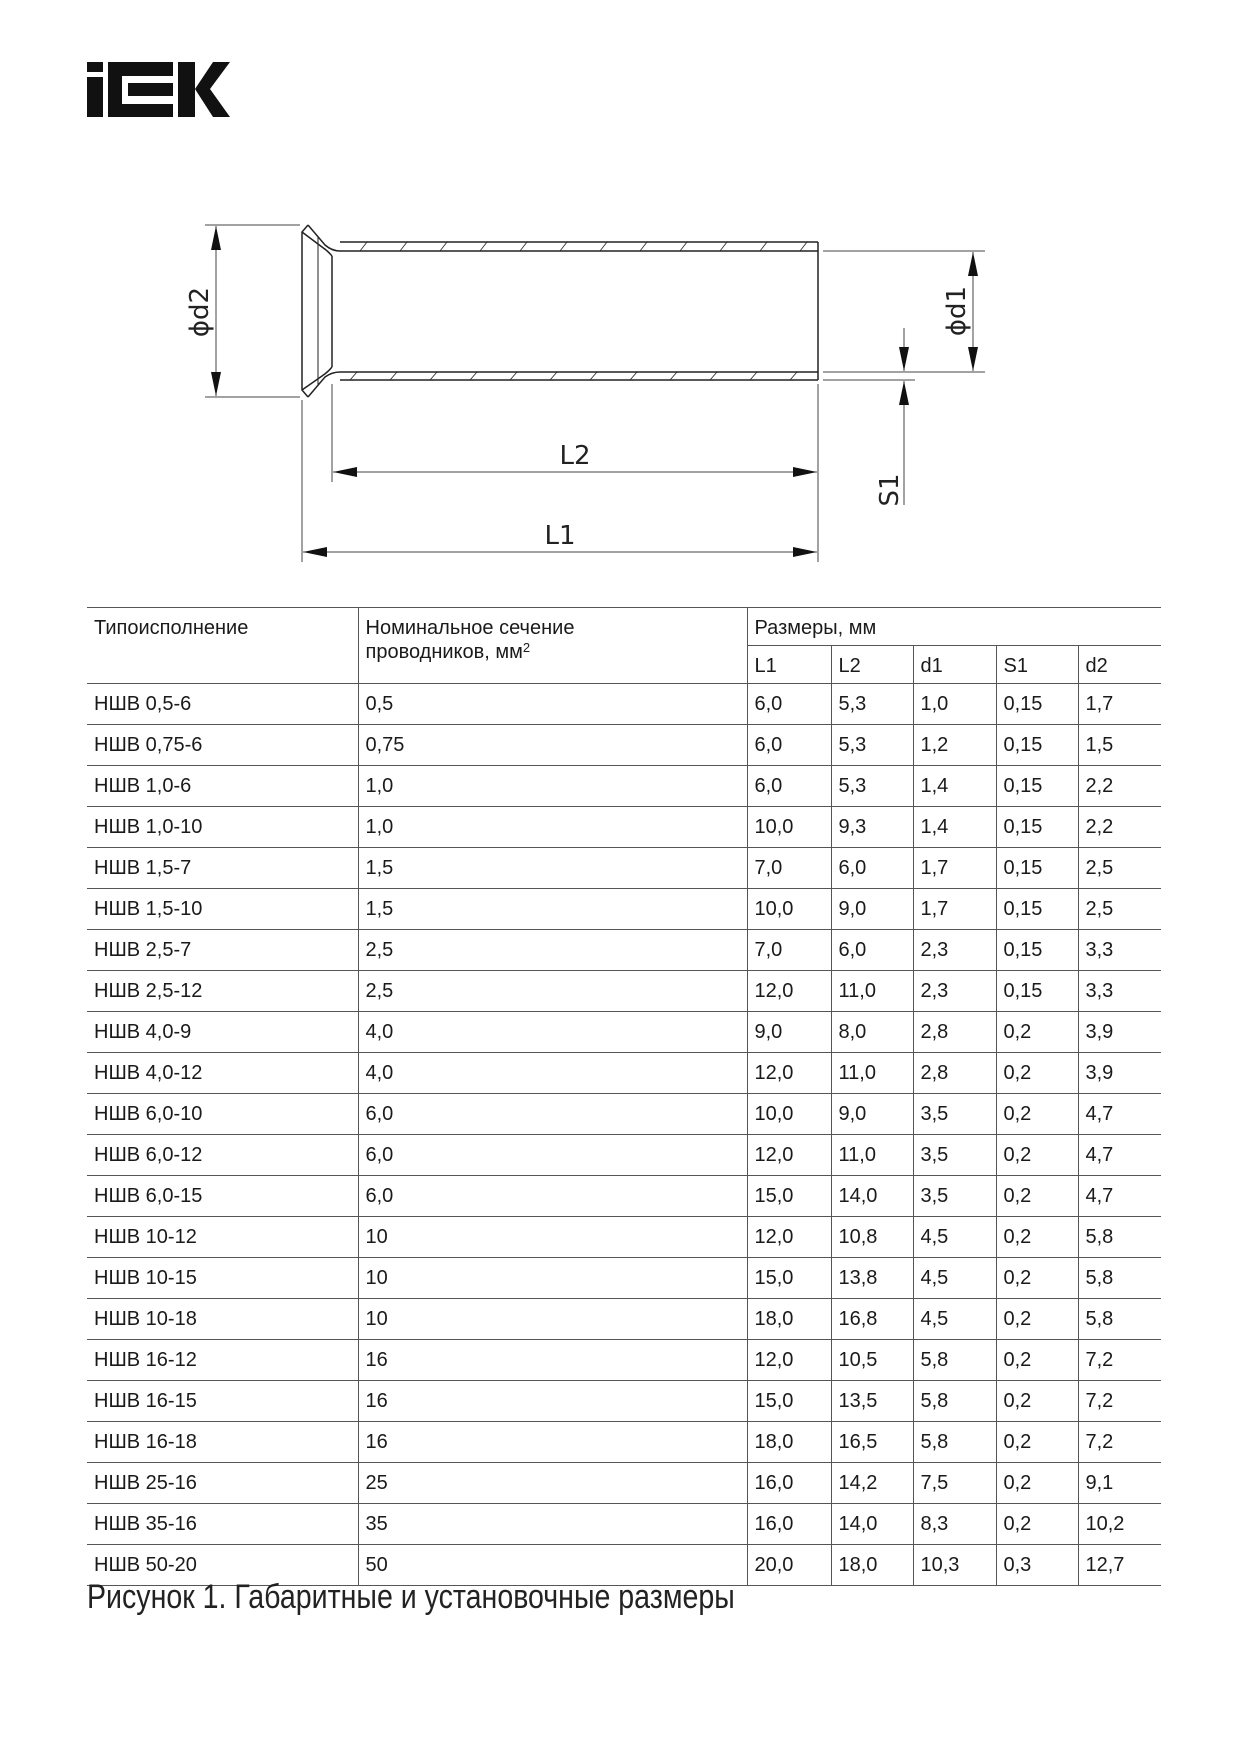 This screenshot has width=1242, height=1749. Describe the element at coordinates (954, 1155) in the screenshot. I see `table-cell: 3,5` at that location.